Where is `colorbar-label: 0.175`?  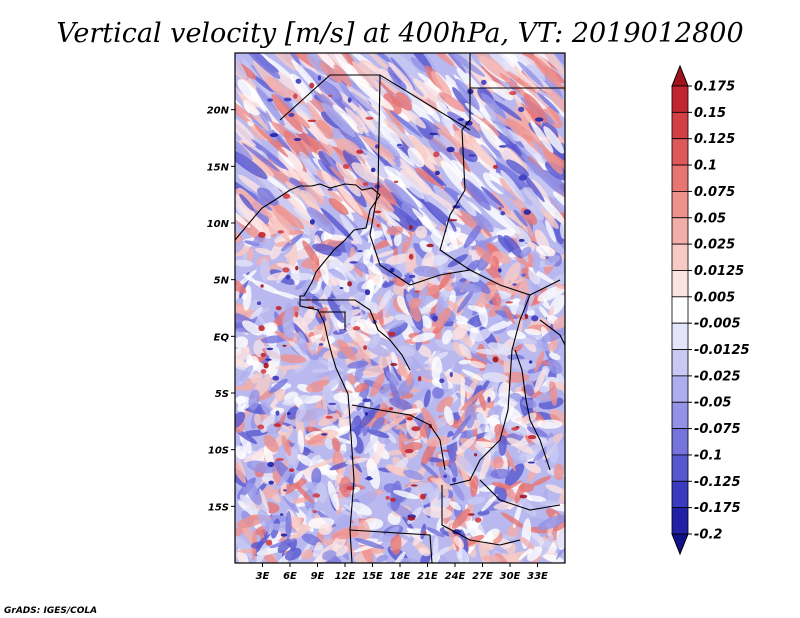
colorbar-label: 0.175 is located at coordinates (714, 87).